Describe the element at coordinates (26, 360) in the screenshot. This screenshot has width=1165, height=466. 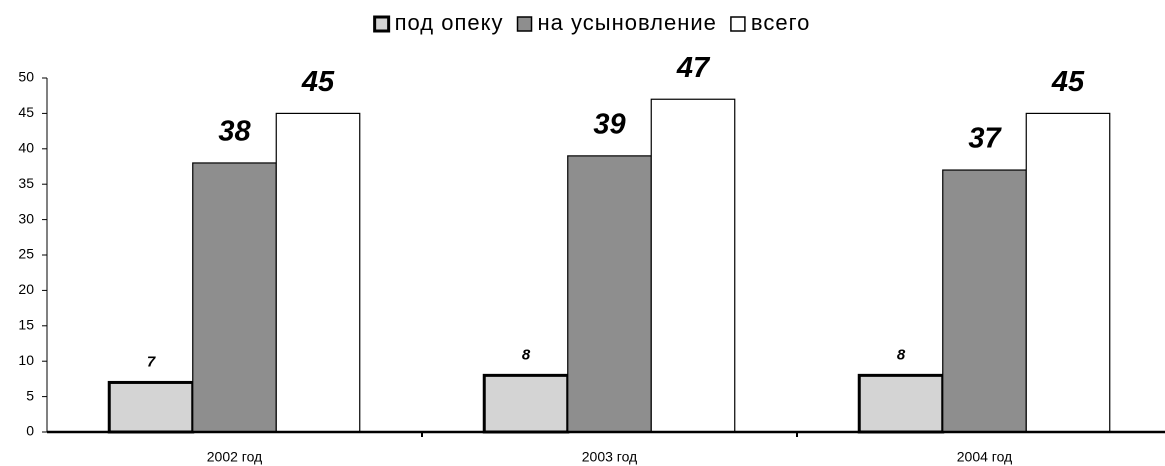
I see `y-tick-label: 10` at that location.